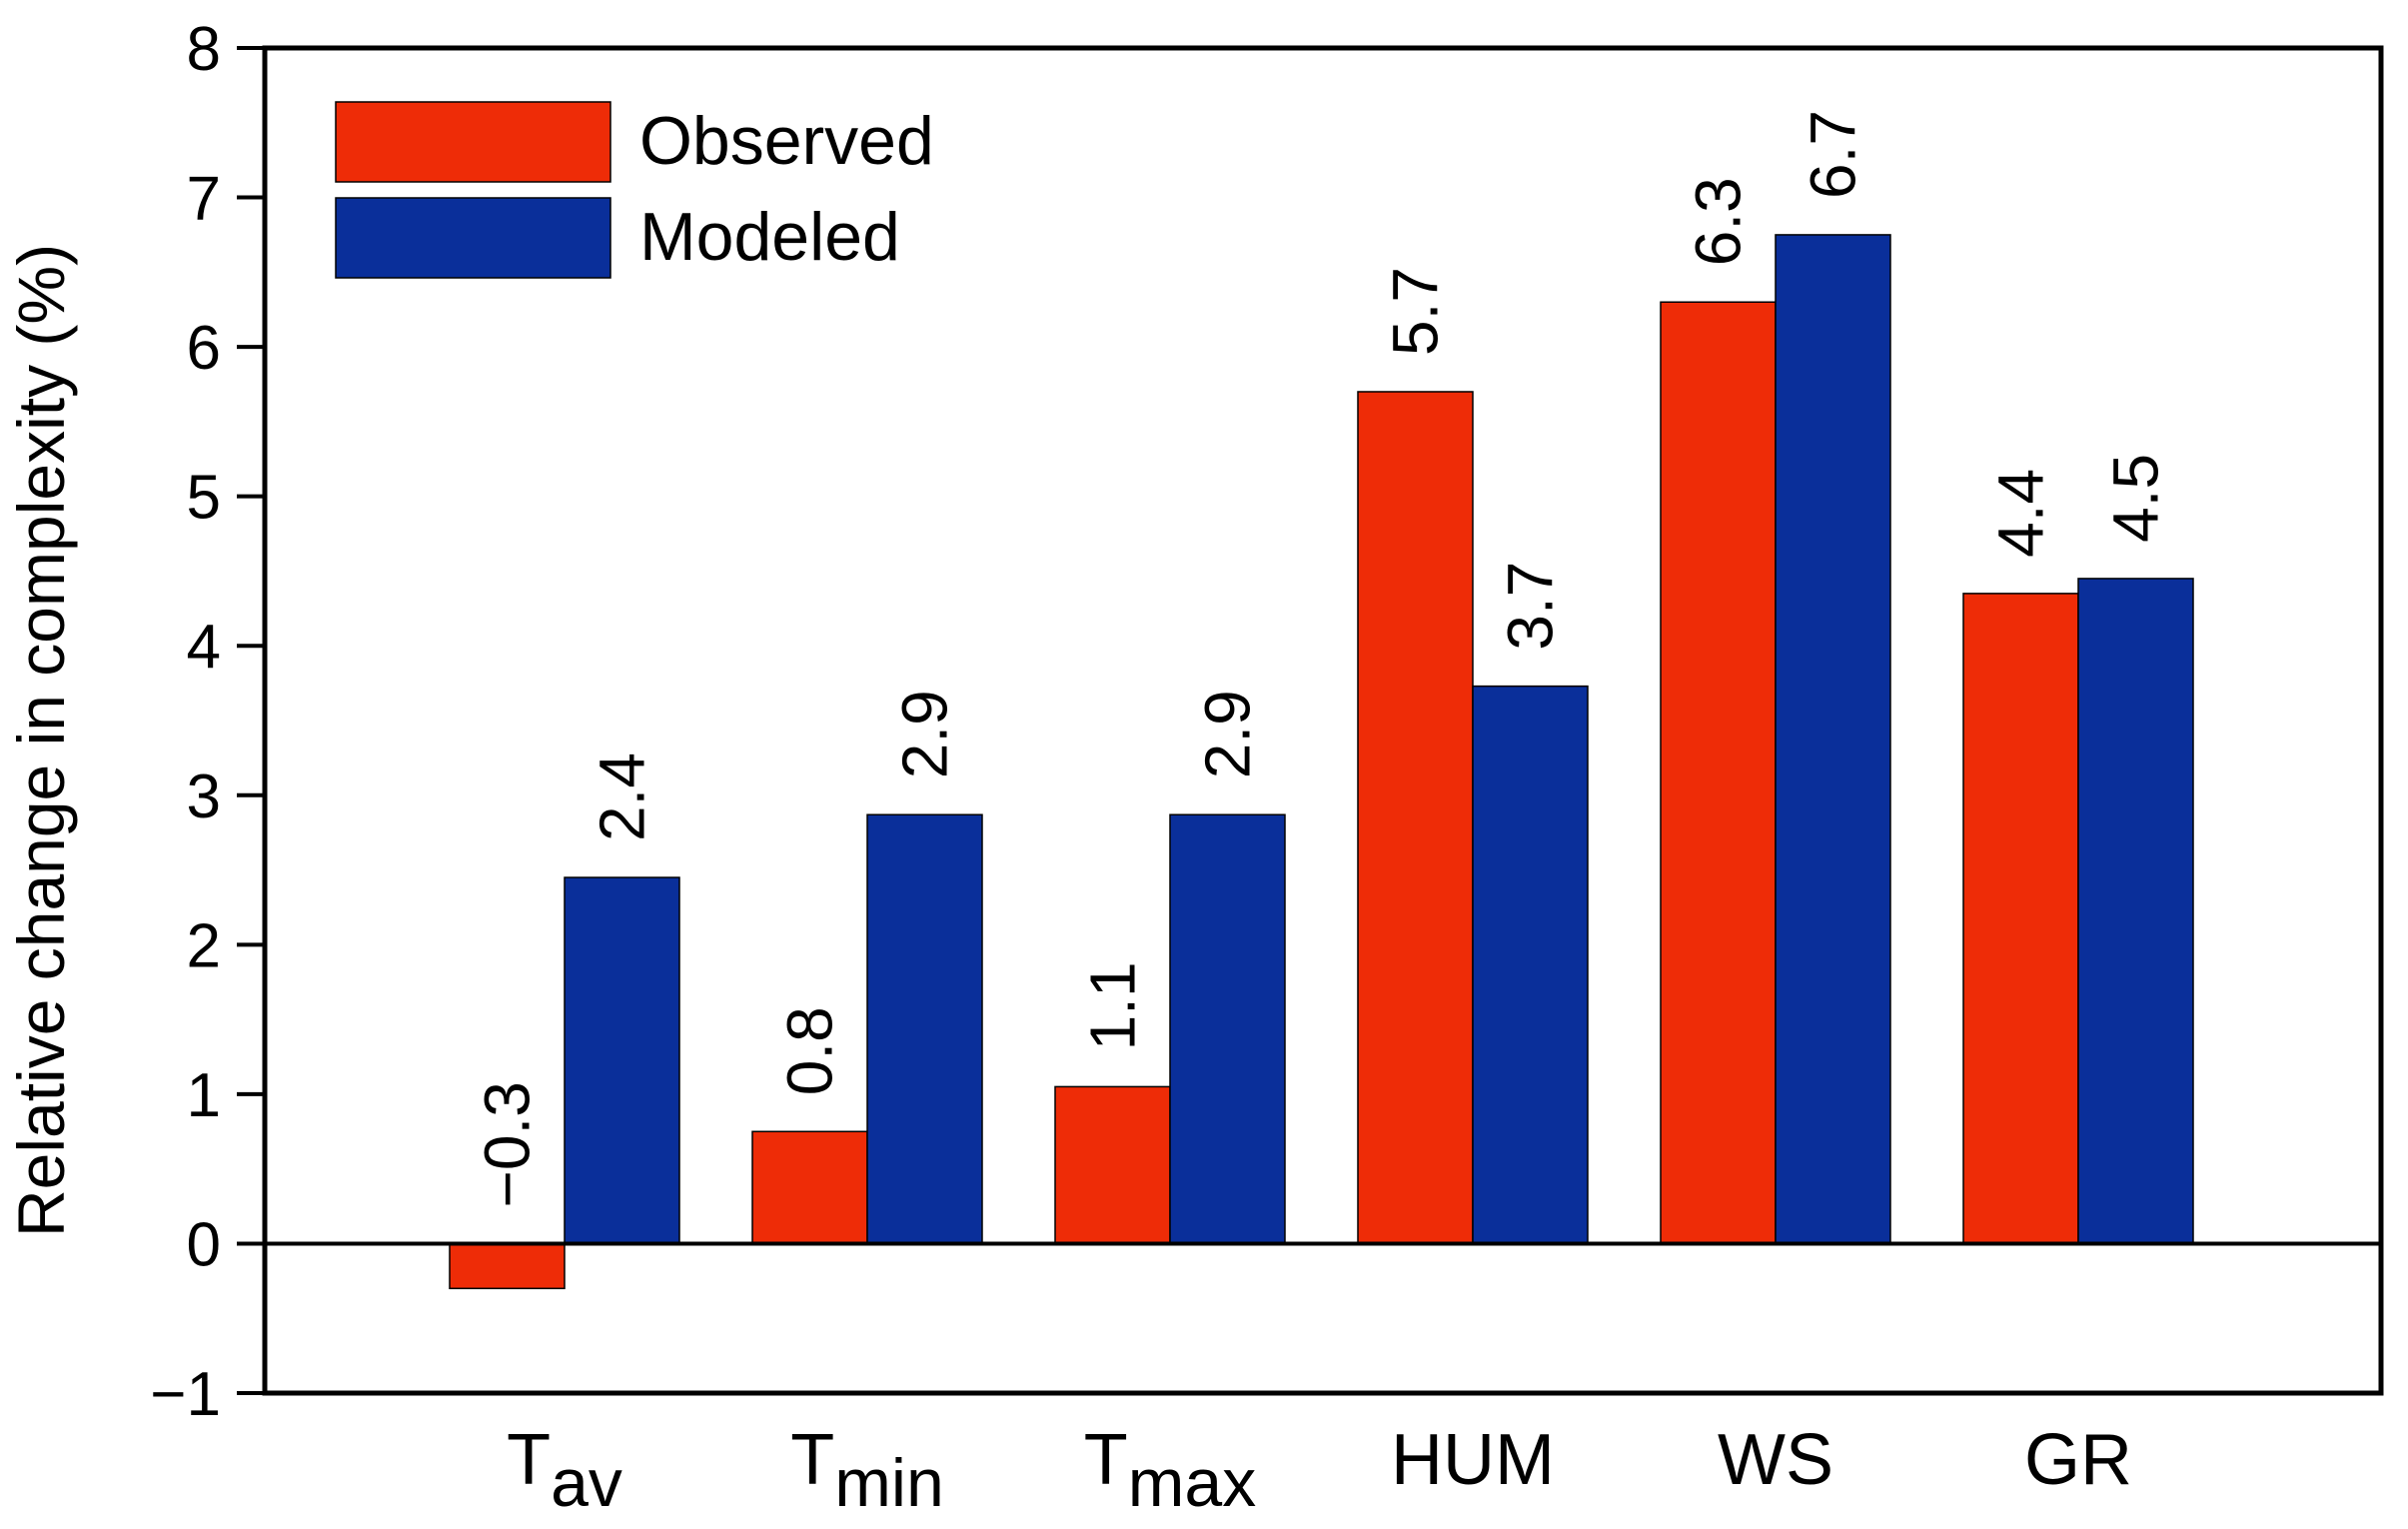  Describe the element at coordinates (204, 348) in the screenshot. I see `y-tick-label: 6` at that location.